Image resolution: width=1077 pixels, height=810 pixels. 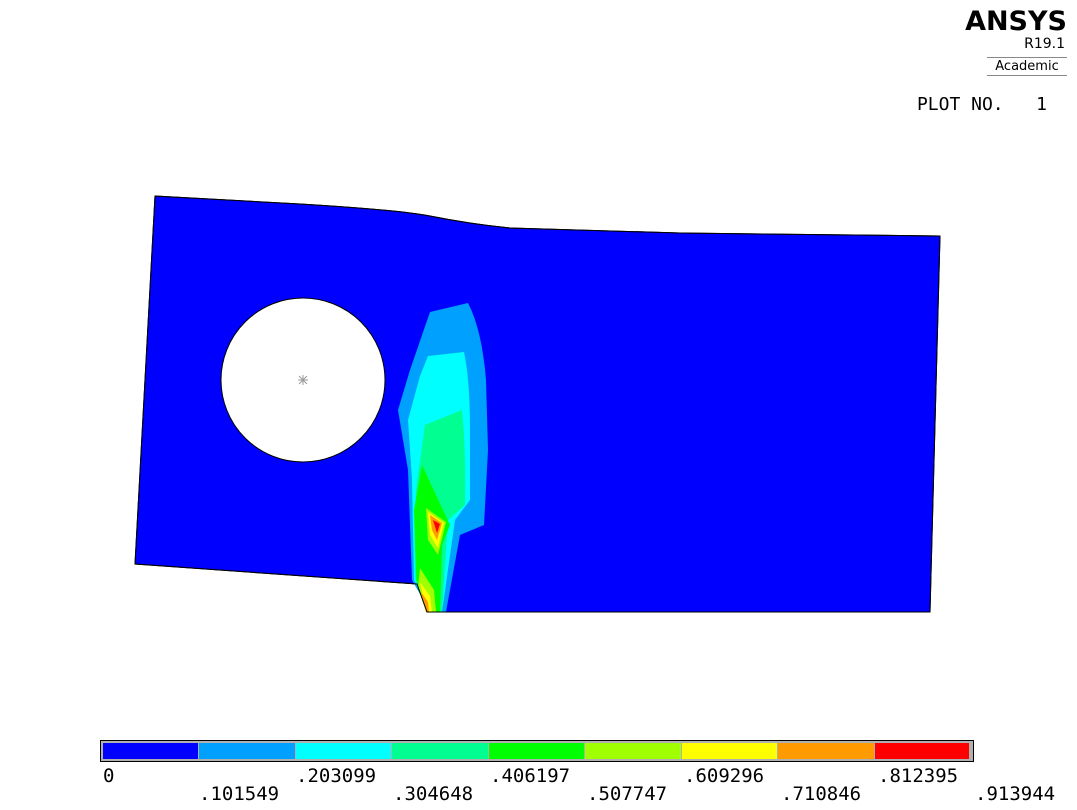 I want to click on legend-label-5: .507747, so click(x=627, y=794).